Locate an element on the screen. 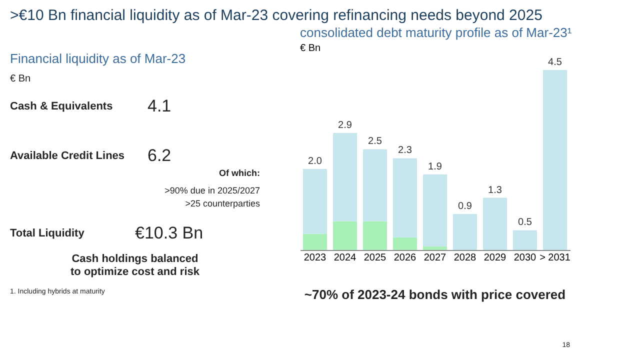 Image resolution: width=640 pixels, height=361 pixels. x-tick-label: 2023 is located at coordinates (315, 258).